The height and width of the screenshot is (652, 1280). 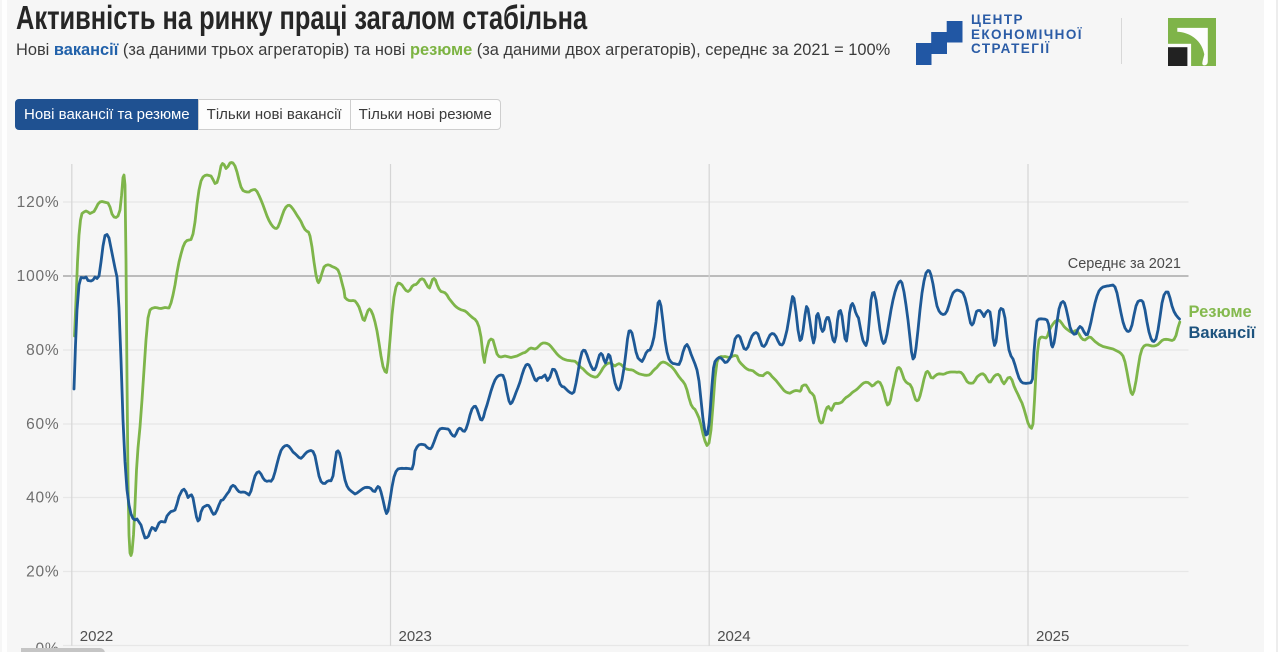 I want to click on svg-text: 2023, so click(x=415, y=636).